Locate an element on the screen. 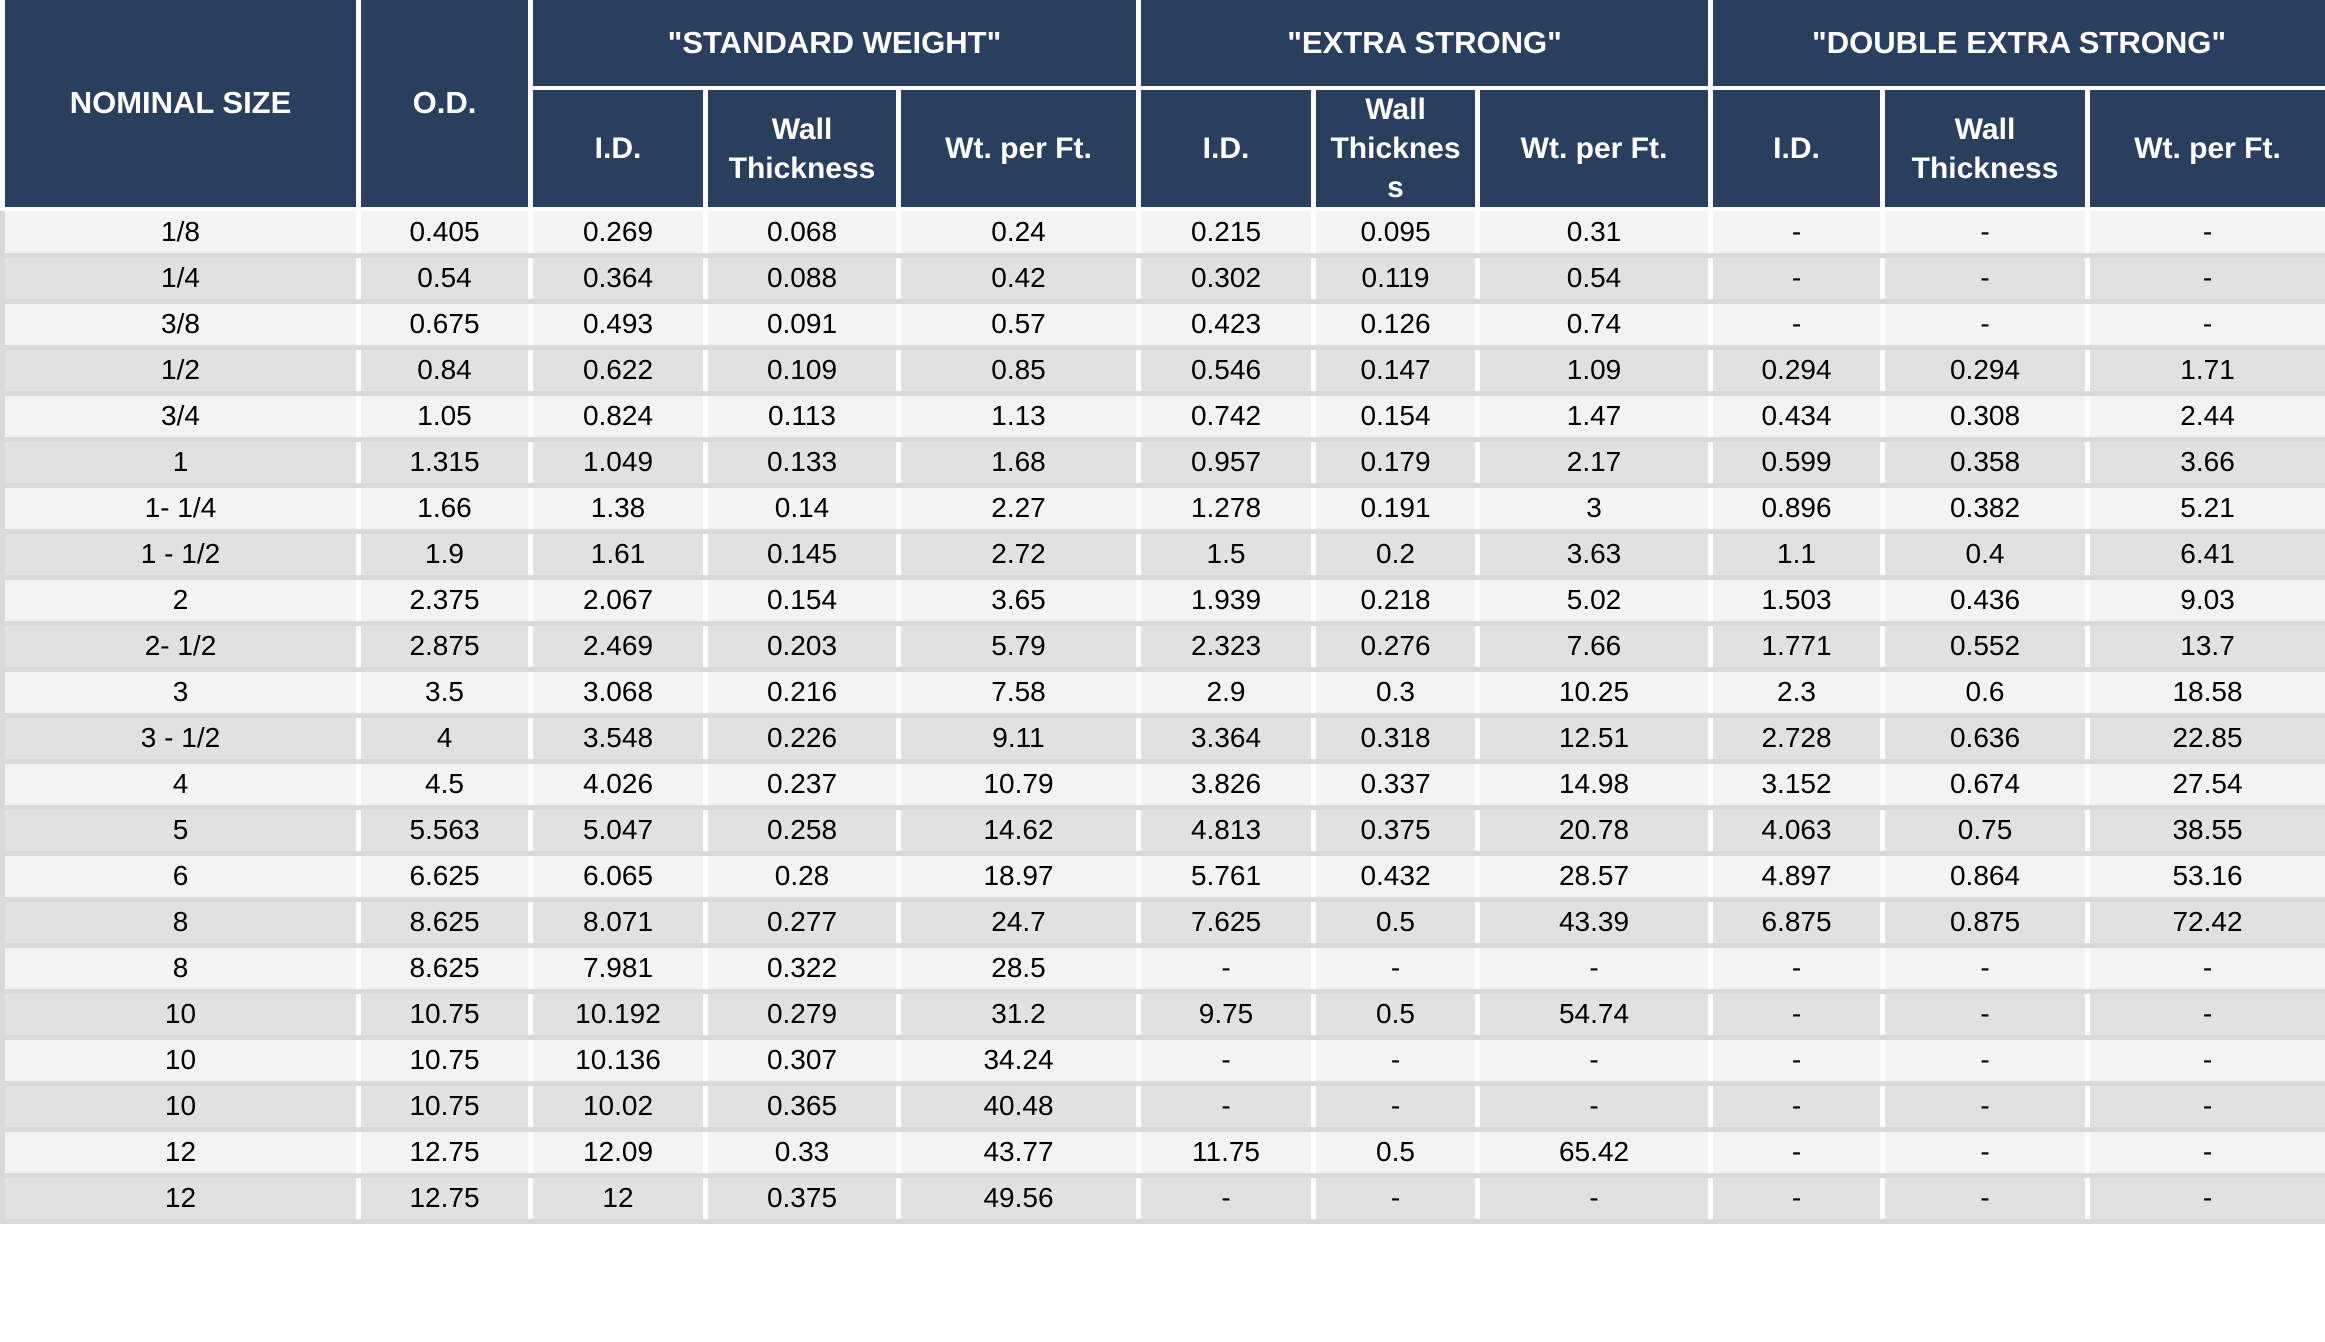 The width and height of the screenshot is (2325, 1342). cell-dxs-wall: 0.6 is located at coordinates (1986, 693).